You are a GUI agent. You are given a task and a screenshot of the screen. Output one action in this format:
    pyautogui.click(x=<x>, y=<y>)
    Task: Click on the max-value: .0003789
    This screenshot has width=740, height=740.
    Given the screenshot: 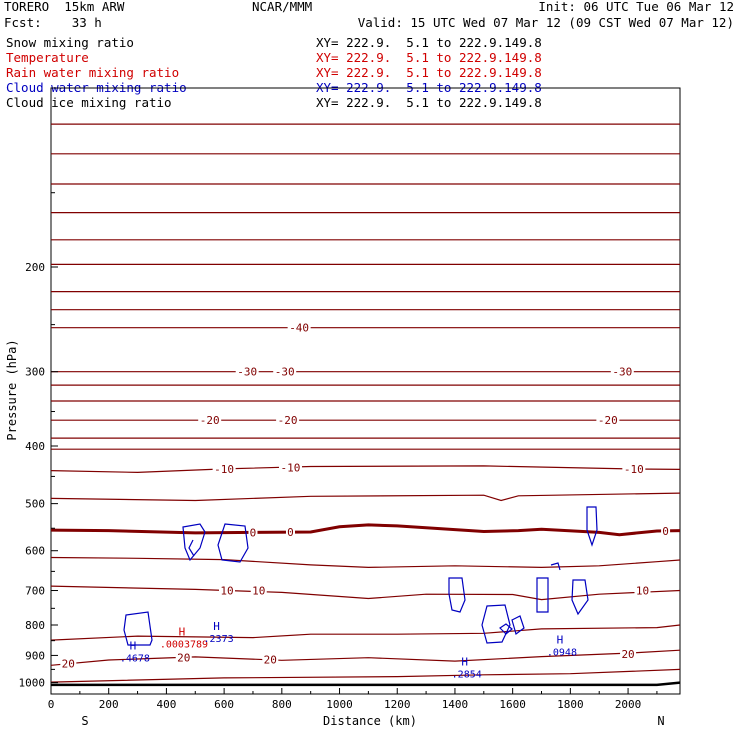 What is the action you would take?
    pyautogui.click(x=184, y=644)
    